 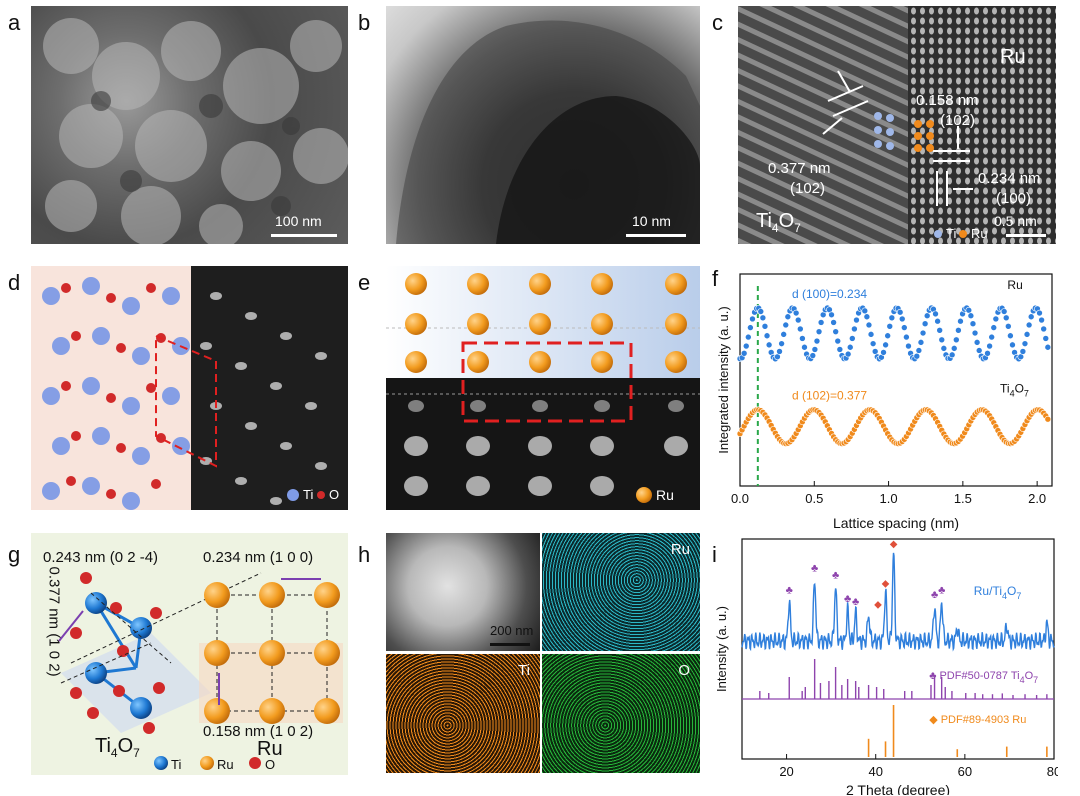 I want to click on structure-model-drawing, so click(x=200, y=671).